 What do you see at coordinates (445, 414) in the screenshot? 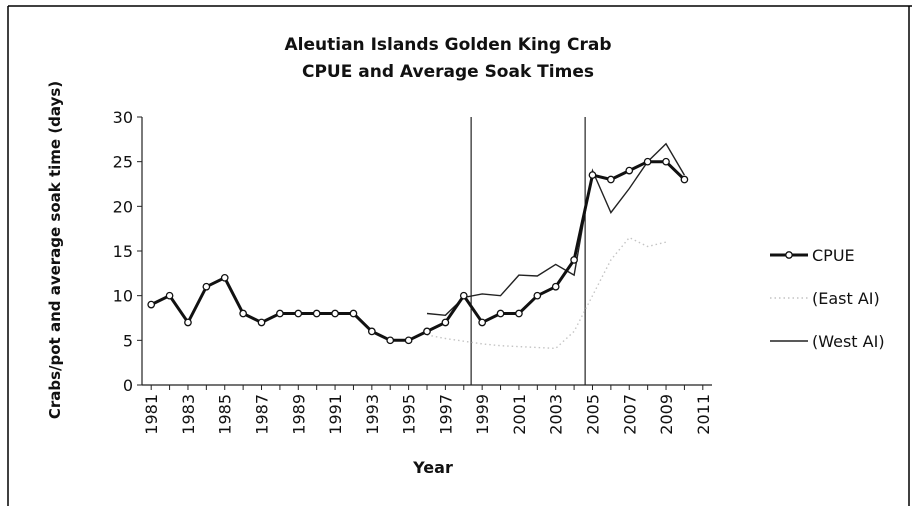
I see `x-tick-label-1997: 1997` at bounding box center [445, 414].